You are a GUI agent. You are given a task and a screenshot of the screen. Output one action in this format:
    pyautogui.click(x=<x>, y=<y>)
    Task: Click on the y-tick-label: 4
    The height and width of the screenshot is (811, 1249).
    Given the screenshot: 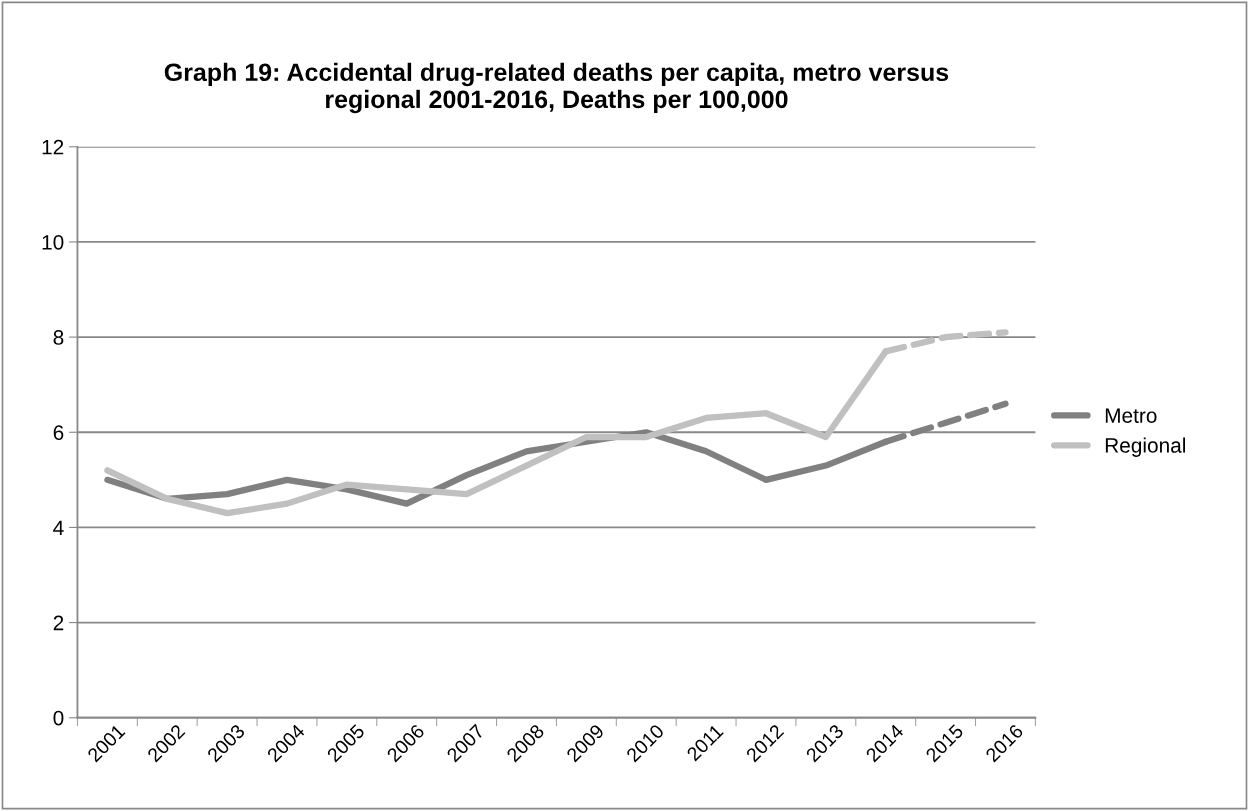 What is the action you would take?
    pyautogui.click(x=58, y=527)
    